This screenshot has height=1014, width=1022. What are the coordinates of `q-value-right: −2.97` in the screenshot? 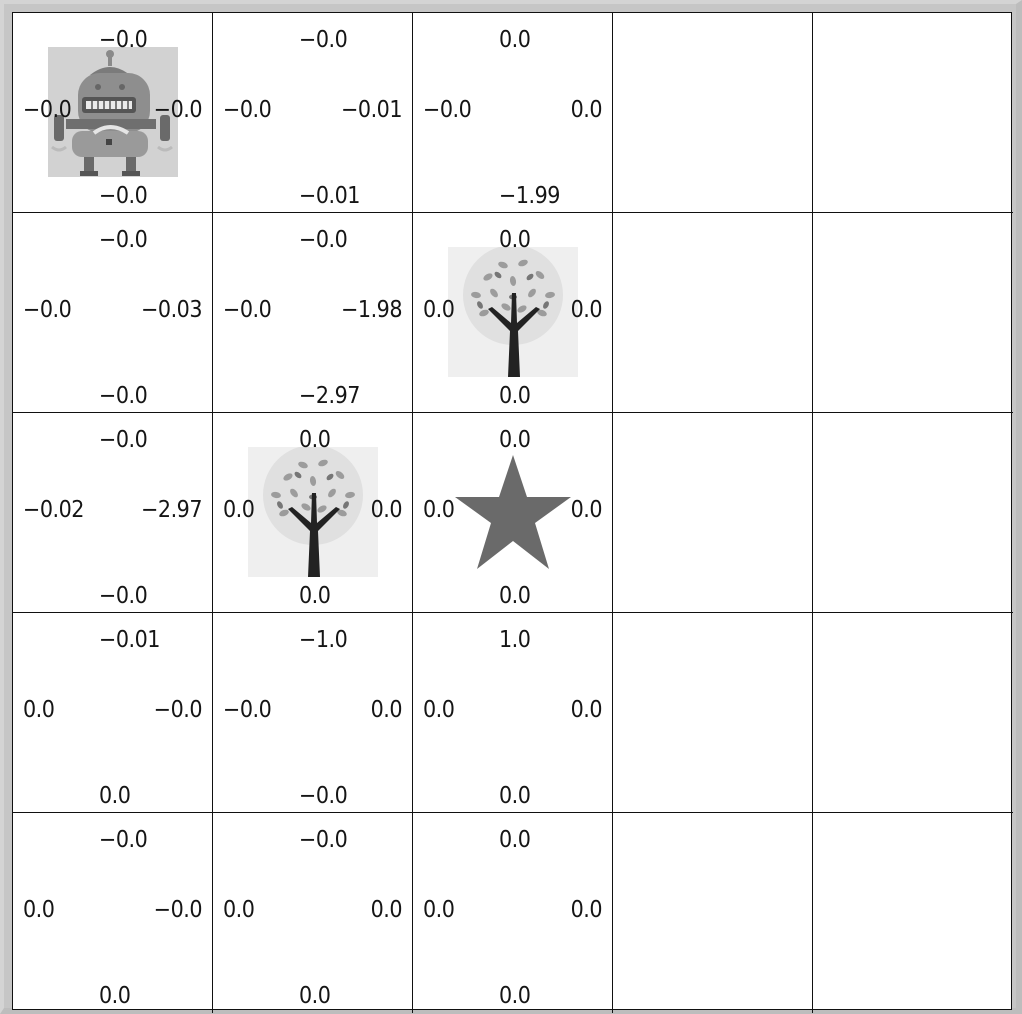 It's located at (171, 510).